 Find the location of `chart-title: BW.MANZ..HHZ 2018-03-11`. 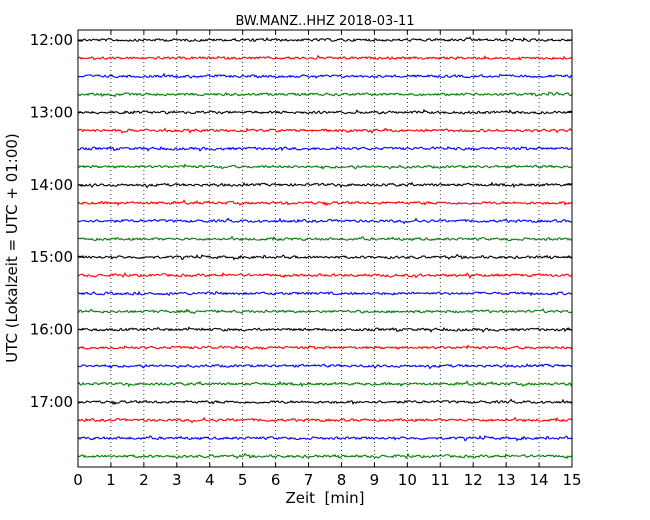

chart-title: BW.MANZ..HHZ 2018-03-11 is located at coordinates (324, 21).